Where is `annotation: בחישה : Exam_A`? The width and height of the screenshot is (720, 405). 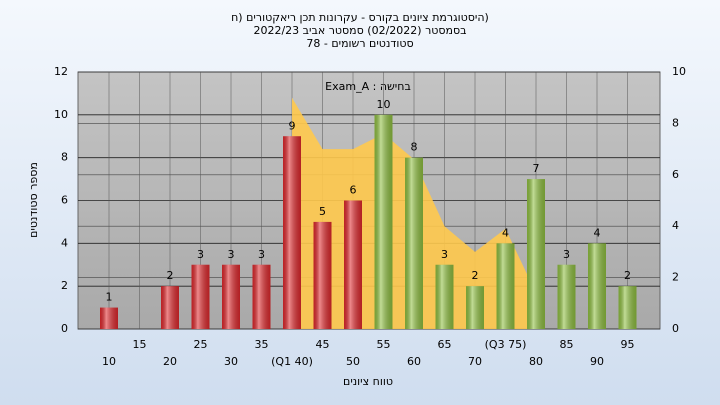 annotation: בחישה : Exam_A is located at coordinates (368, 86).